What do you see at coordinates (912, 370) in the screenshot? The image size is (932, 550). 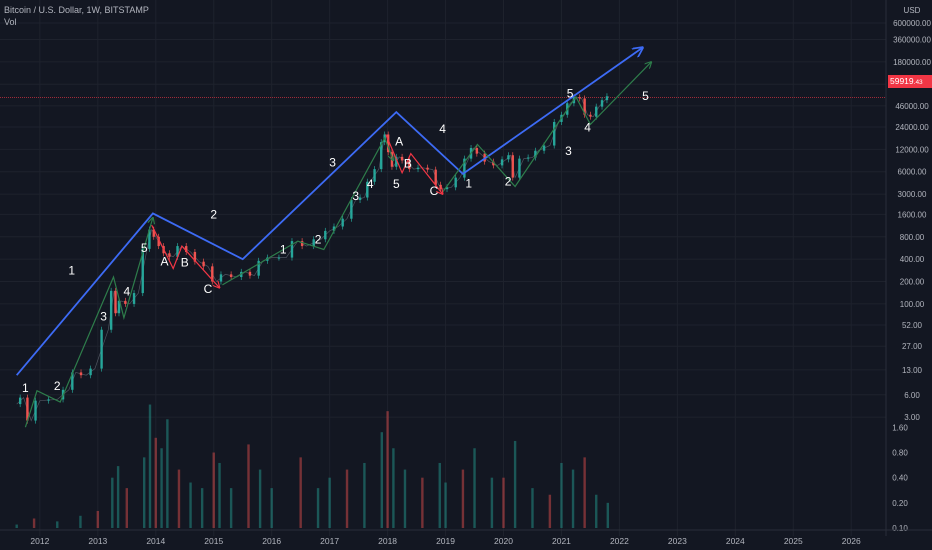 I see `price-tick-label: 13.00` at bounding box center [912, 370].